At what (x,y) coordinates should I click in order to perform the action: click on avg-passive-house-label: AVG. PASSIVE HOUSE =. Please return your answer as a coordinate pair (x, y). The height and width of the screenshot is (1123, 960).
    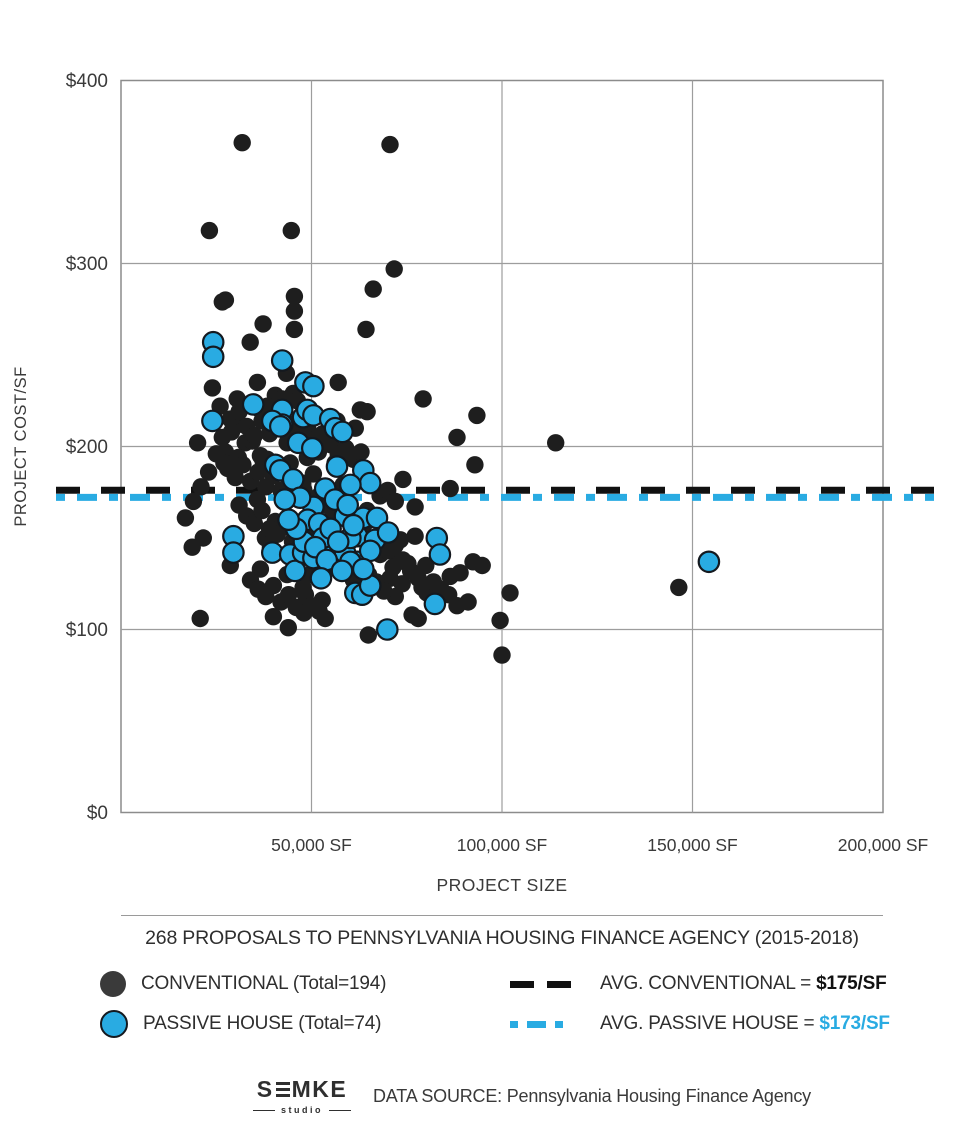
    Looking at the image, I should click on (707, 1023).